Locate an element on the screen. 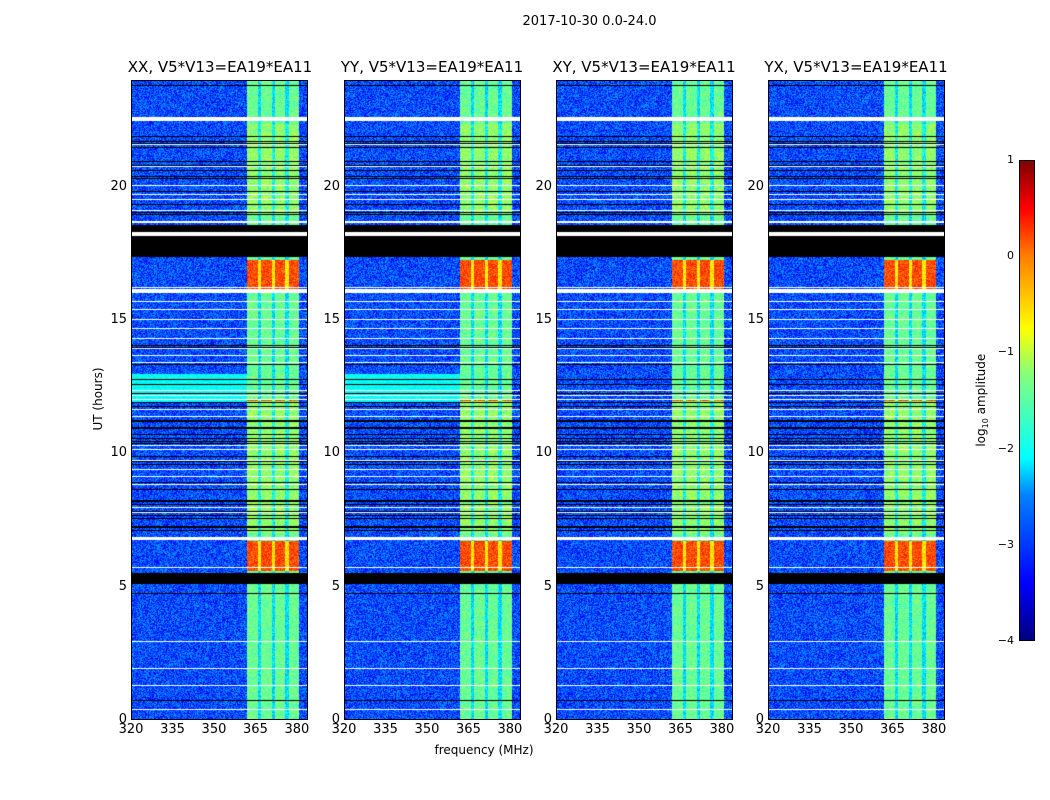 This screenshot has width=1050, height=800. panel-title-xx: XX, V5*V13=EA19*EA11 is located at coordinates (220, 67).